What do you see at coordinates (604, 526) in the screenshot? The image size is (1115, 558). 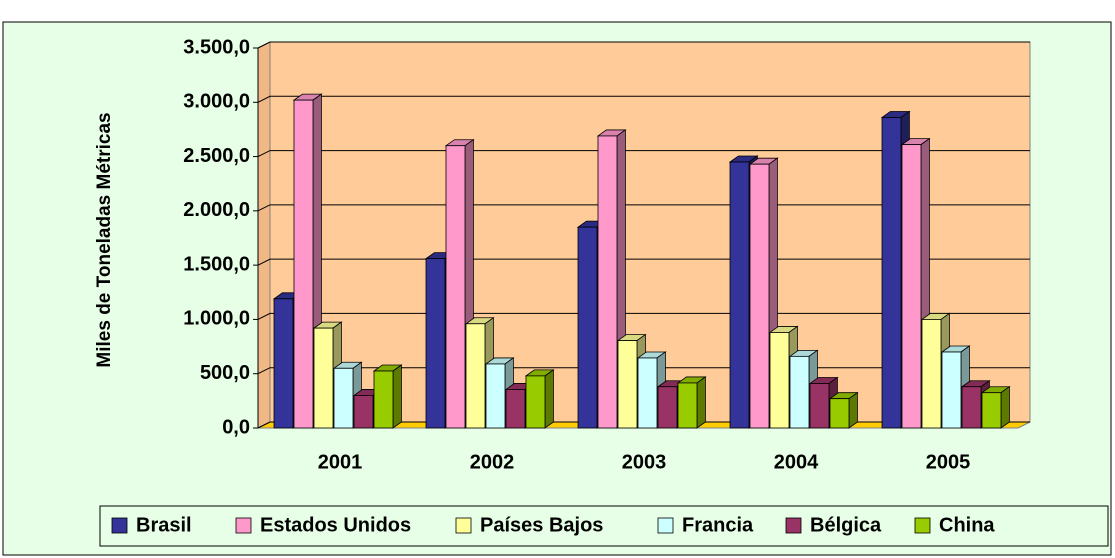 I see `legend` at bounding box center [604, 526].